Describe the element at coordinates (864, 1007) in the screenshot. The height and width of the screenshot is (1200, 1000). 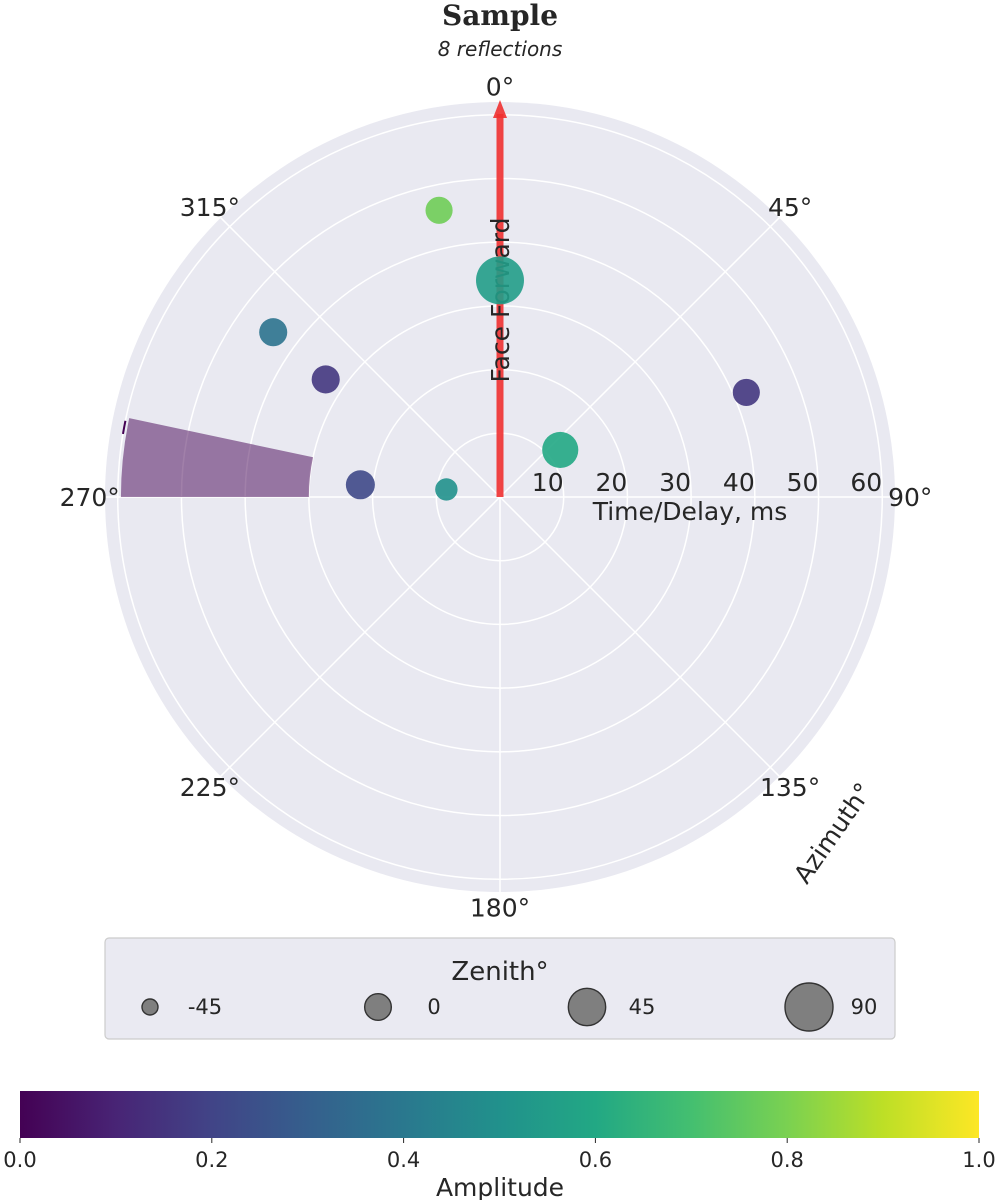
I see `legend-label-4: 90` at that location.